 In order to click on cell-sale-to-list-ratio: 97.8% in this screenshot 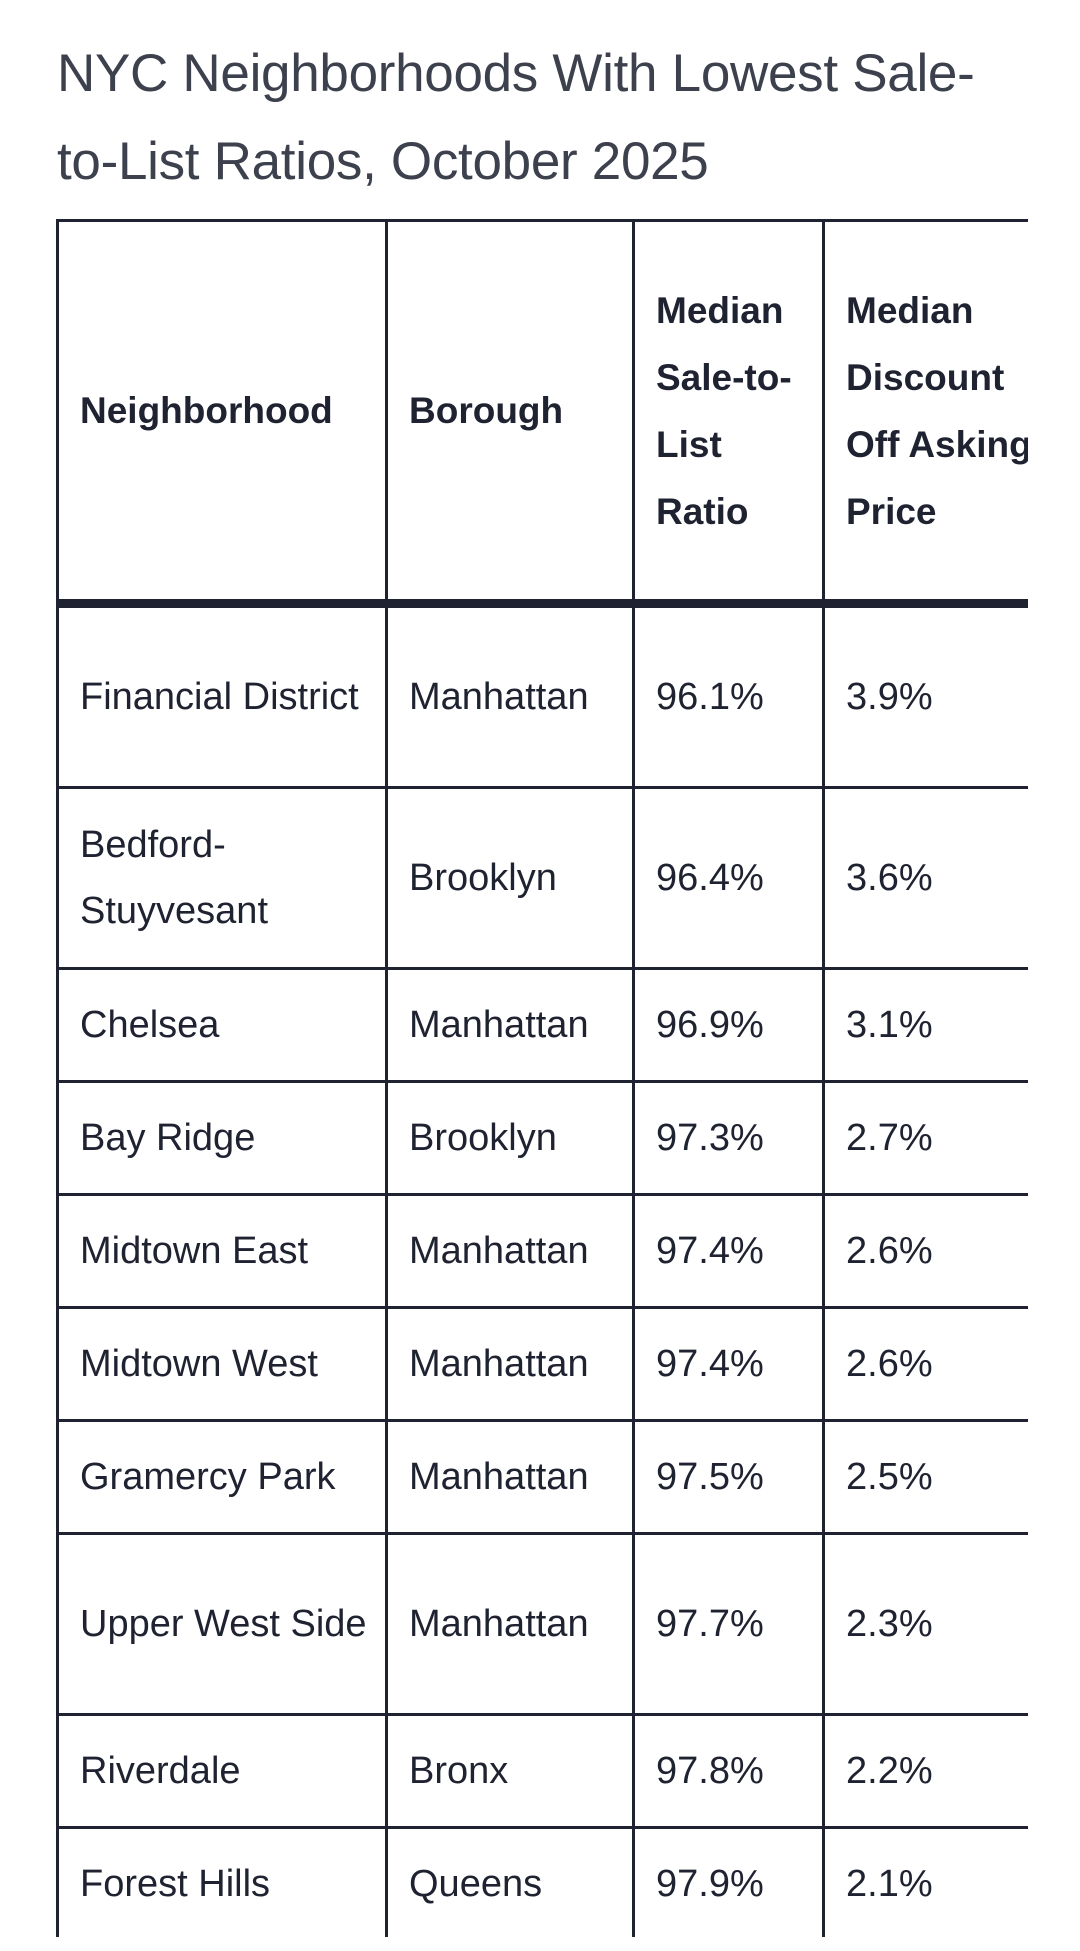, I will do `click(728, 1771)`.